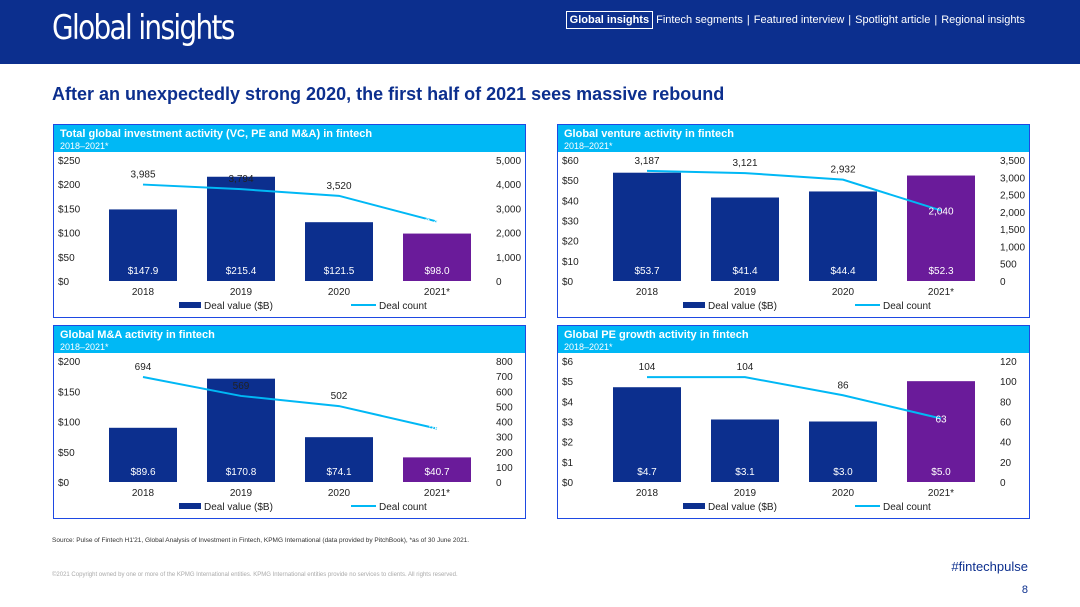  What do you see at coordinates (699, 20) in the screenshot?
I see `tab-fintech-segments: Fintech segments` at bounding box center [699, 20].